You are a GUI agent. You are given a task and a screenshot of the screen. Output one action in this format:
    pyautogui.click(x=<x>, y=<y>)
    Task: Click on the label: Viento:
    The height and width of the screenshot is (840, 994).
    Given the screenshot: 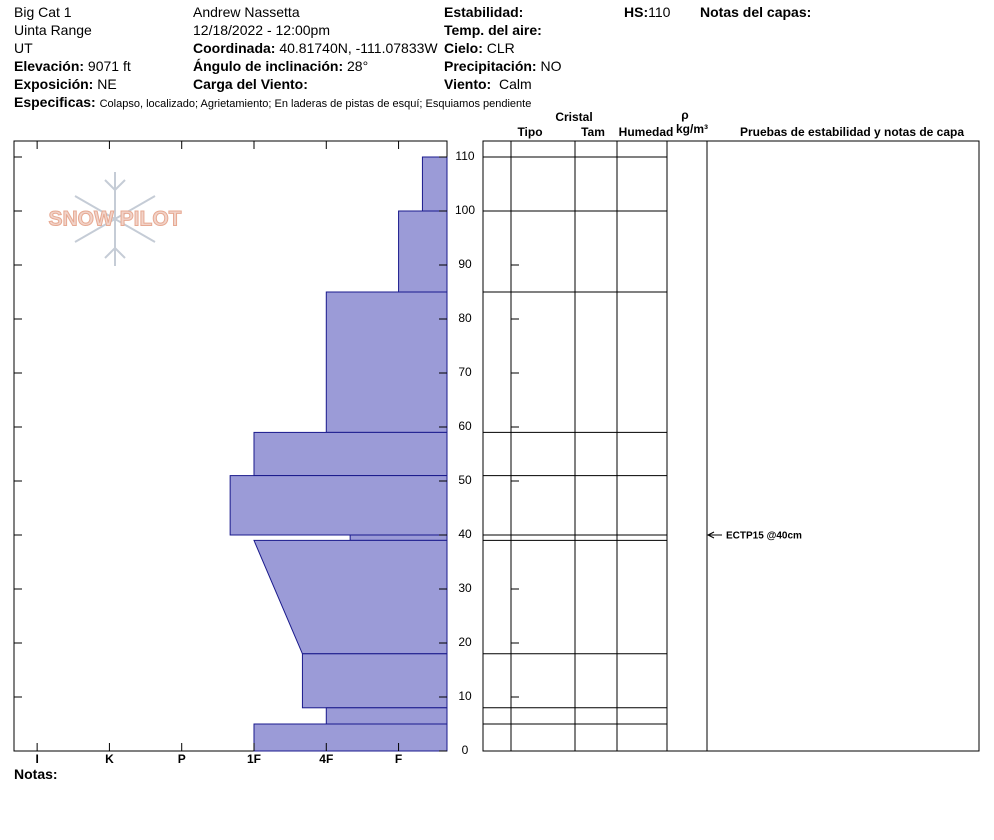 What is the action you would take?
    pyautogui.click(x=468, y=84)
    